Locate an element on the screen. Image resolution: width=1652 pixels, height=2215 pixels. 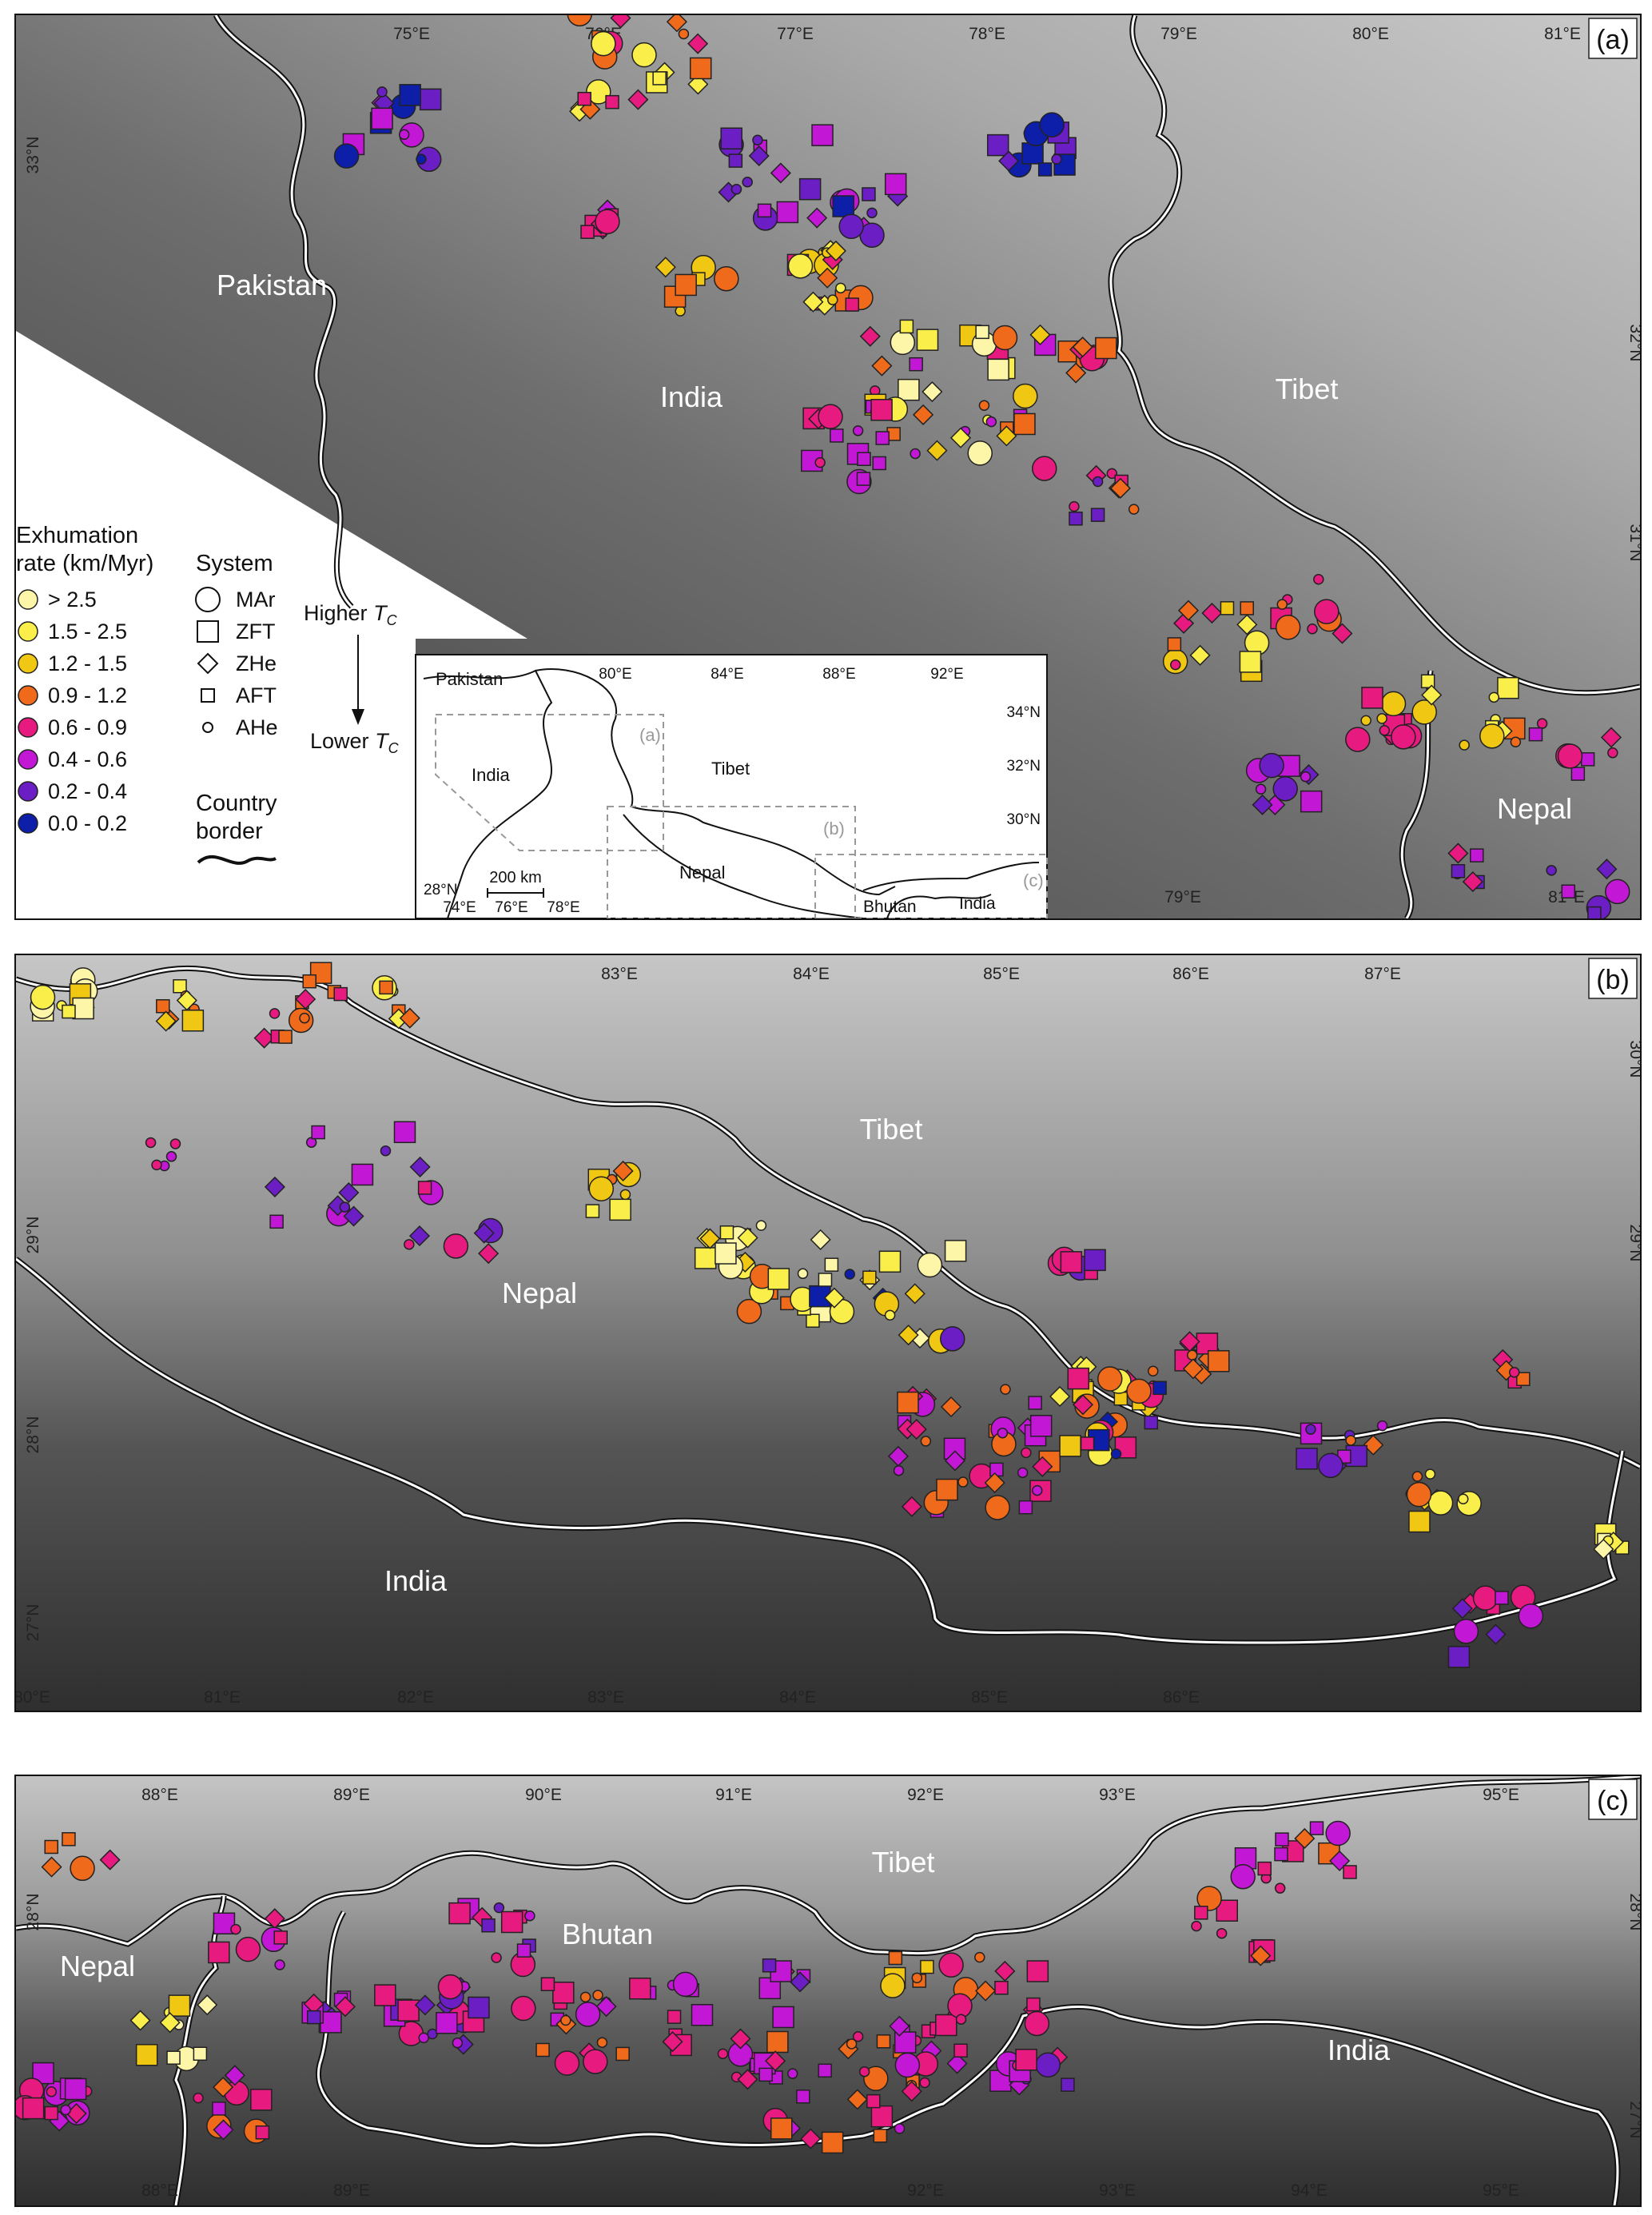
inset-region-tibet: Tibet is located at coordinates (730, 769).